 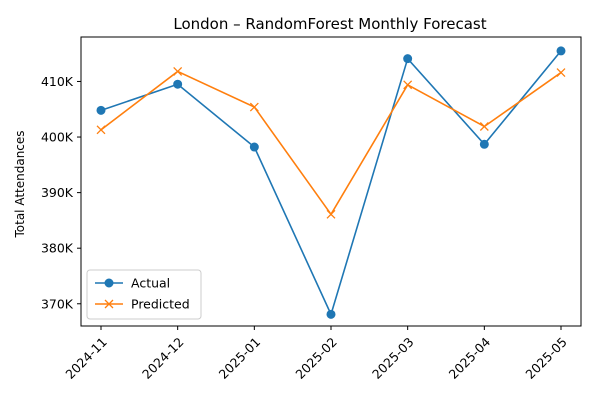 What do you see at coordinates (393, 358) in the screenshot?
I see `x-tick-label: 2025-03` at bounding box center [393, 358].